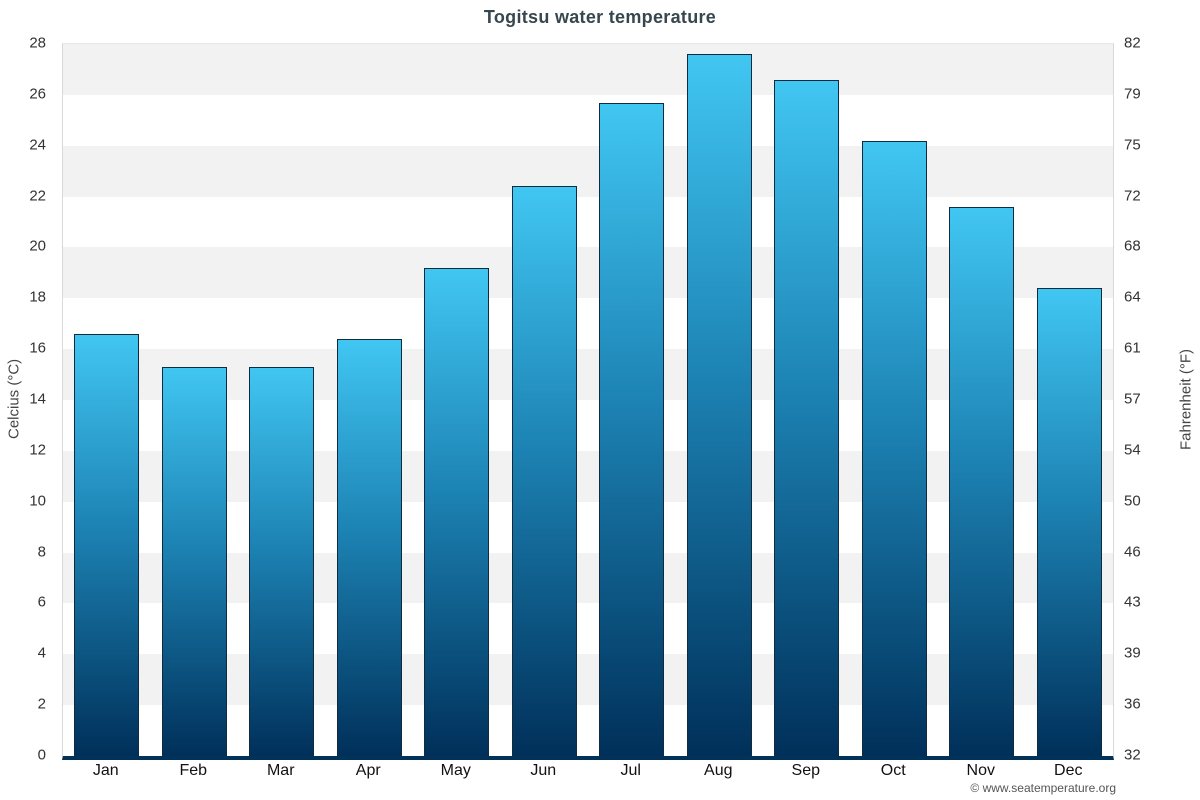  I want to click on x-tick-label-mar: Mar, so click(280, 770).